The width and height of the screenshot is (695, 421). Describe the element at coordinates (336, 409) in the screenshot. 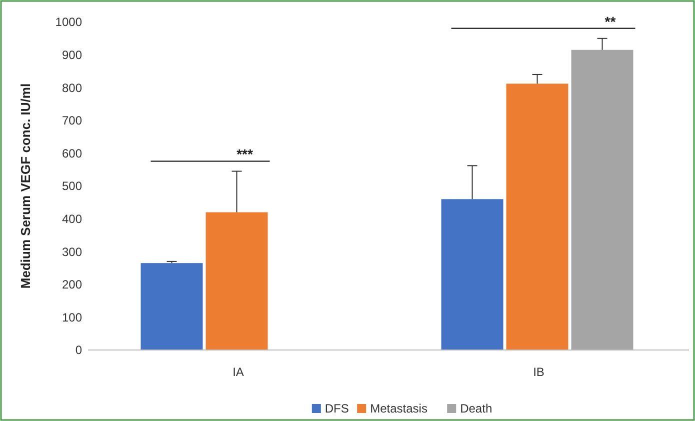

I see `legend-label: DFS` at that location.